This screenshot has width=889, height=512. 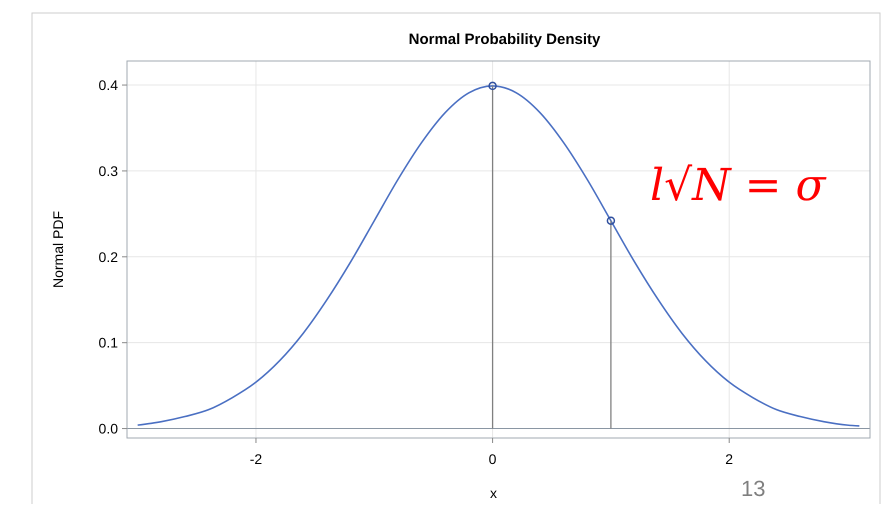 What do you see at coordinates (108, 256) in the screenshot?
I see `y-tick-label: 0.2` at bounding box center [108, 256].